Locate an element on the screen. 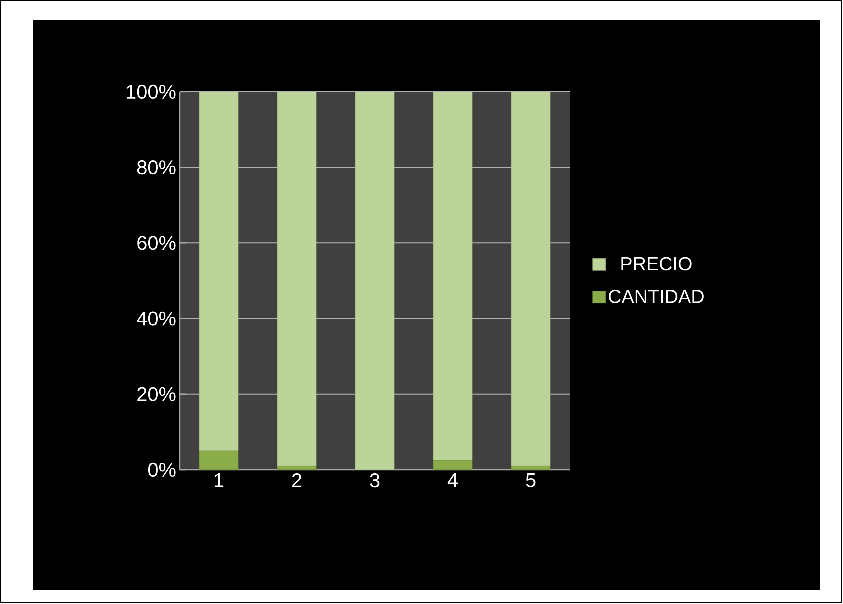 This screenshot has width=843, height=604. y-tick-label: 80% is located at coordinates (156, 167).